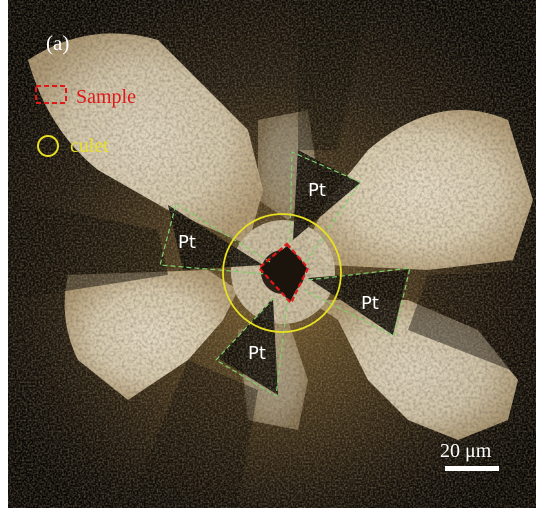  What do you see at coordinates (89, 146) in the screenshot?
I see `legend-culet-label: culet` at bounding box center [89, 146].